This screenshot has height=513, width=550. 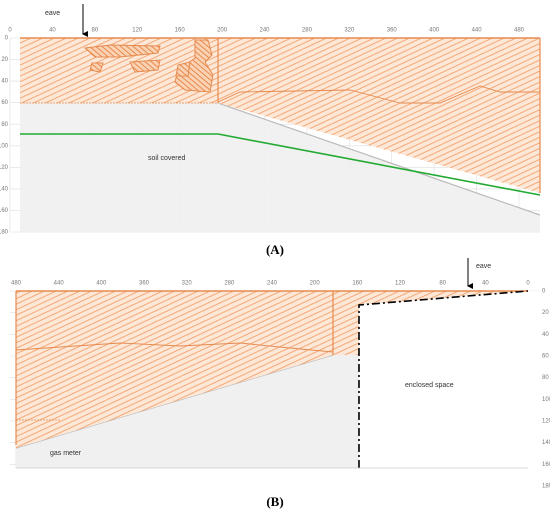 I want to click on ground, so click(x=187, y=411).